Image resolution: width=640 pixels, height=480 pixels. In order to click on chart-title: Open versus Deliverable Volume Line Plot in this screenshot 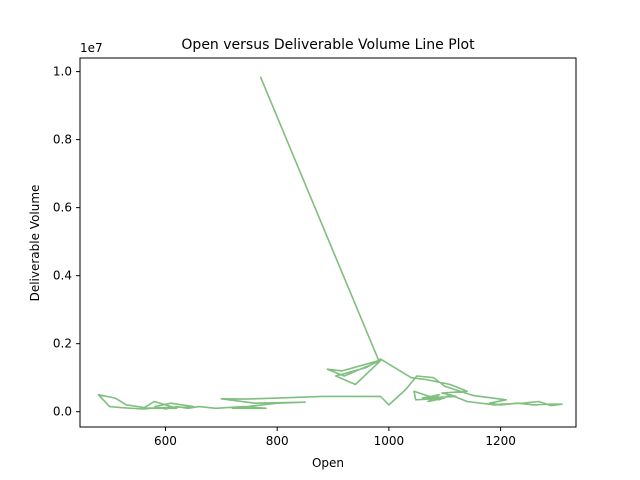, I will do `click(328, 45)`.